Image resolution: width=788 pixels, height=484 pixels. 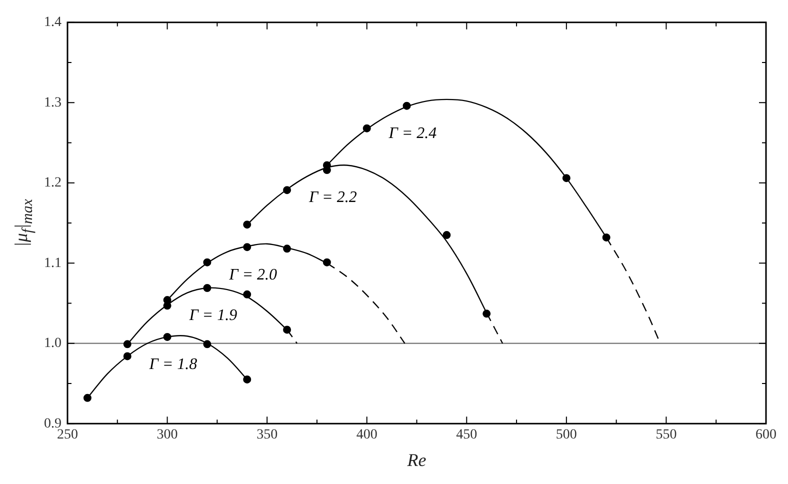 What do you see at coordinates (167, 435) in the screenshot?
I see `x-tick-label: 300` at bounding box center [167, 435].